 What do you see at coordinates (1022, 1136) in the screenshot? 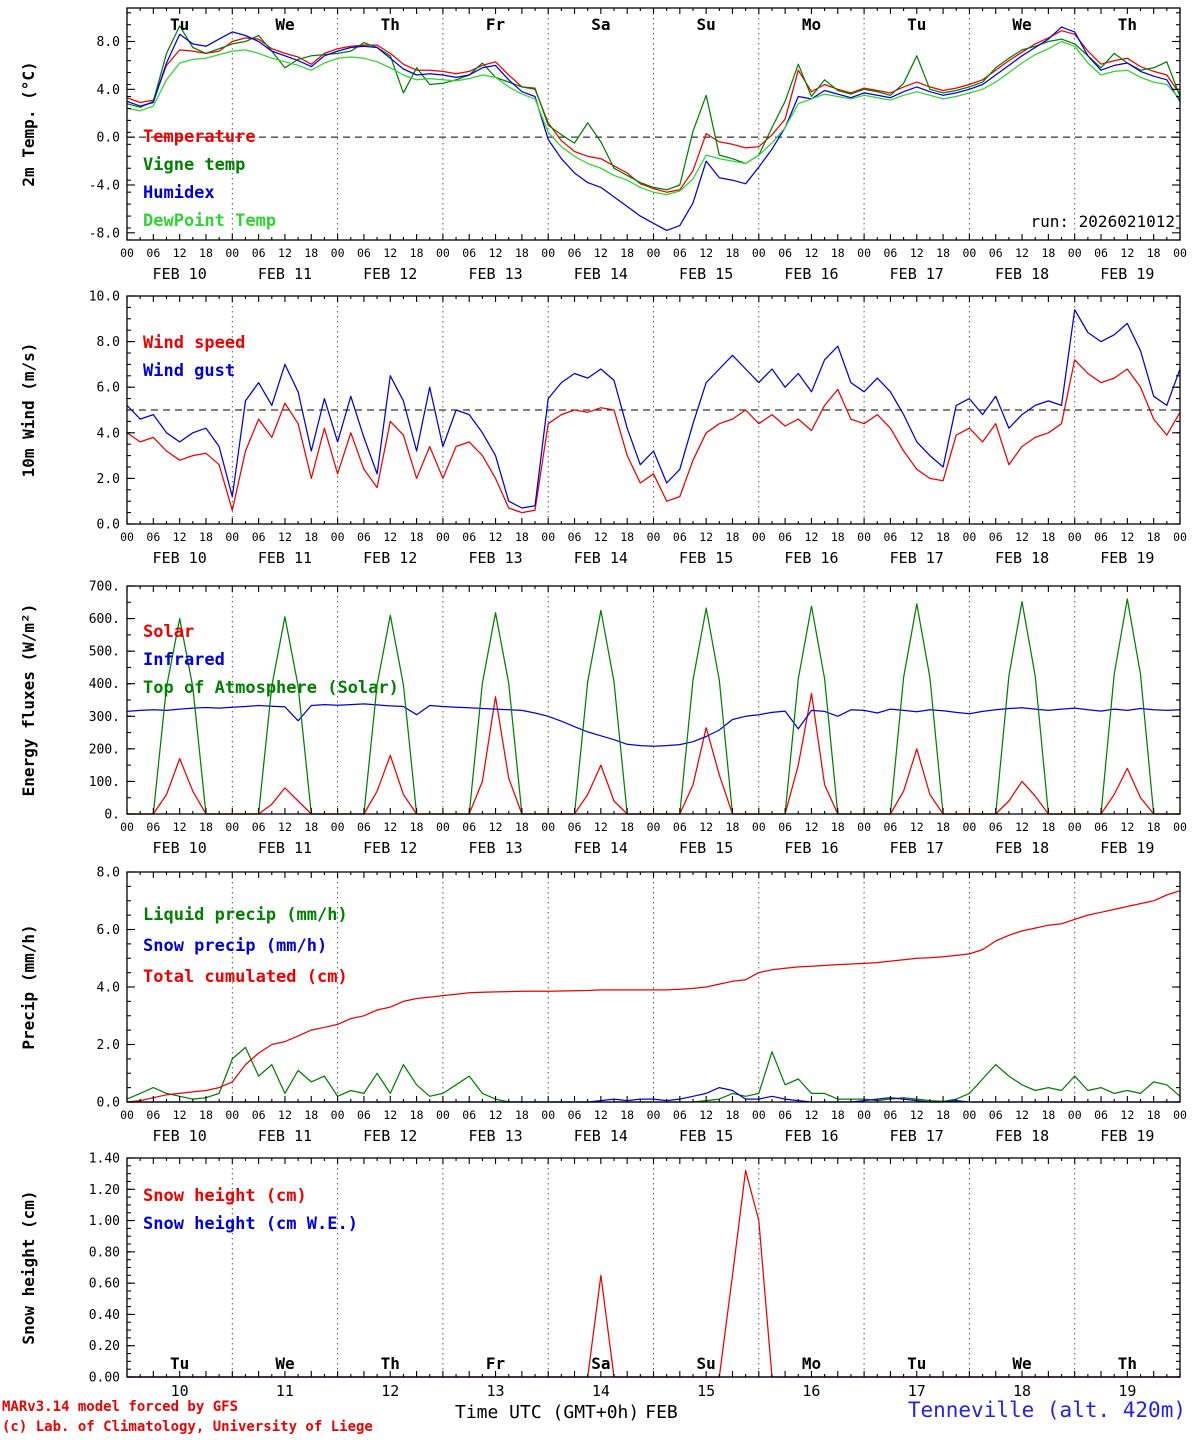
I see `day-label: FEB 18` at bounding box center [1022, 1136].